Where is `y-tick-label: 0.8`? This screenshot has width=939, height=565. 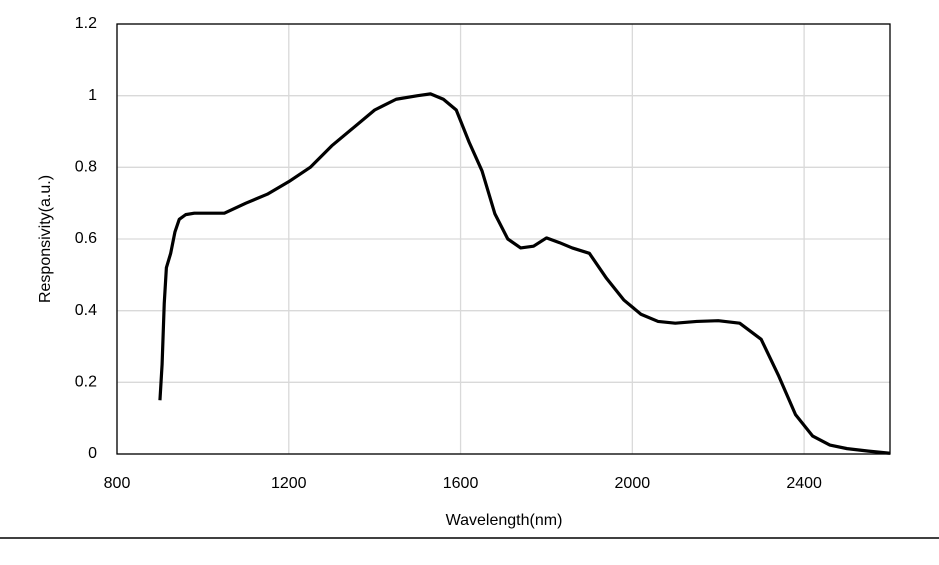 y-tick-label: 0.8 is located at coordinates (86, 167).